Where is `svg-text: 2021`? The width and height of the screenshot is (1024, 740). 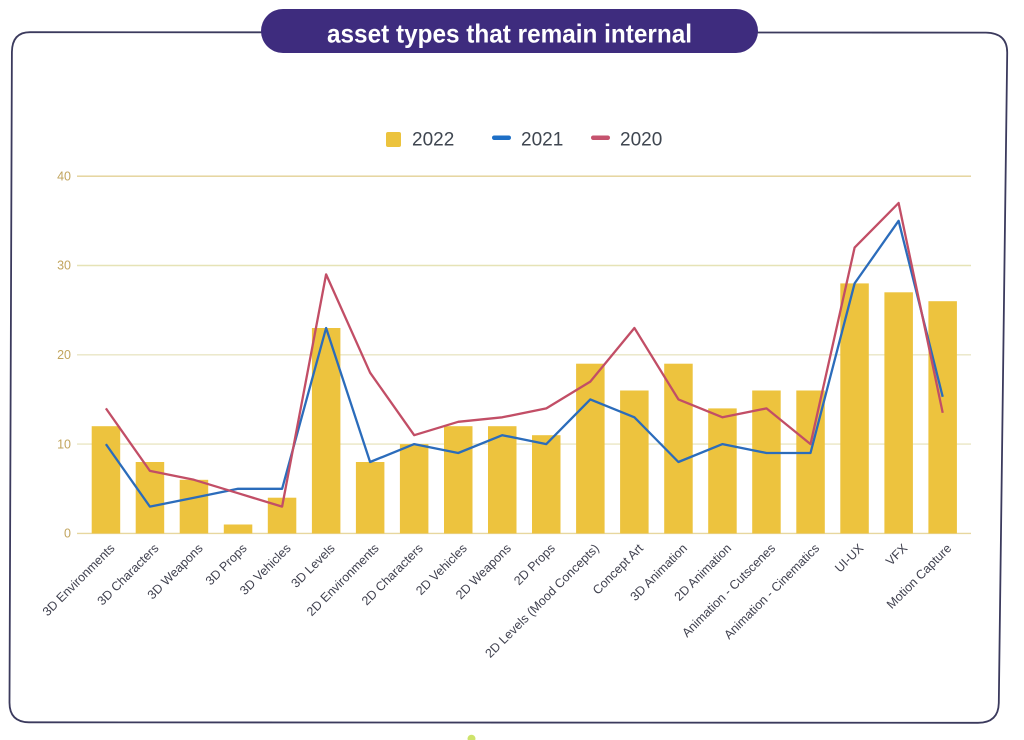 svg-text: 2021 is located at coordinates (542, 140).